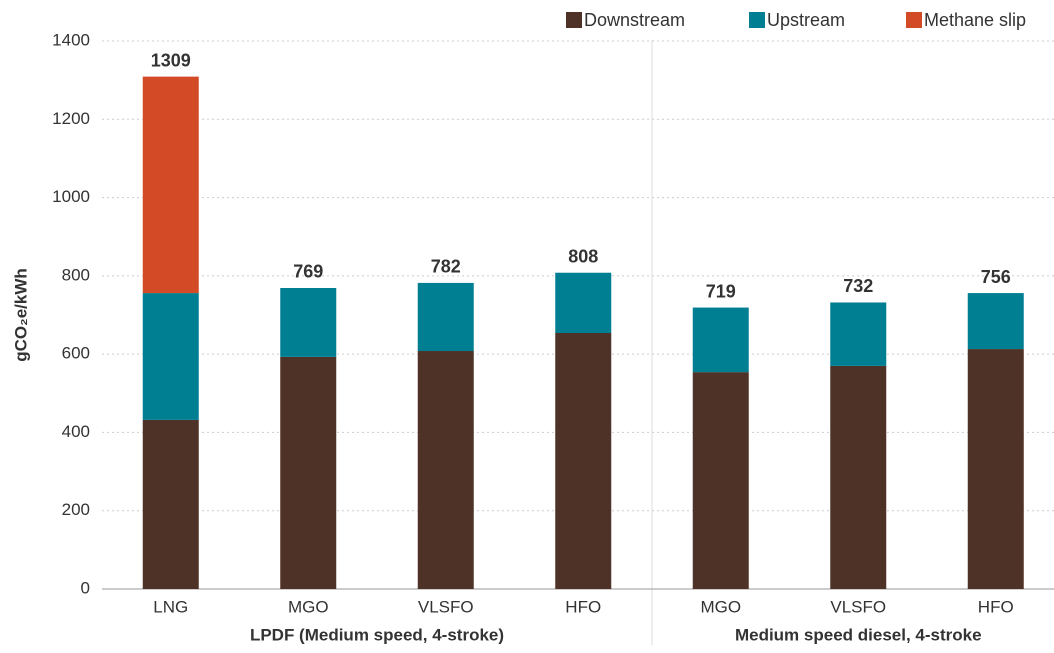  Describe the element at coordinates (446, 267) in the screenshot. I see `value-label: 782` at that location.